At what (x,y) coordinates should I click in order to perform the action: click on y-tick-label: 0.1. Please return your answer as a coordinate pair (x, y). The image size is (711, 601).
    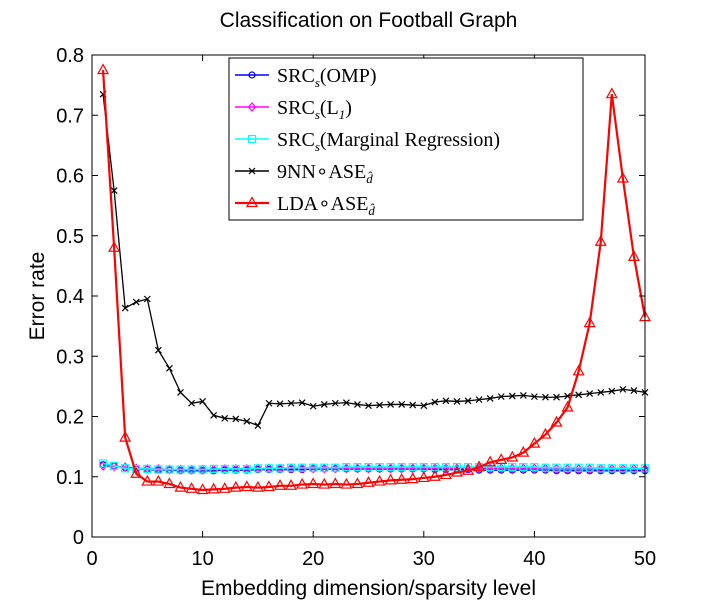
    Looking at the image, I should click on (70, 478).